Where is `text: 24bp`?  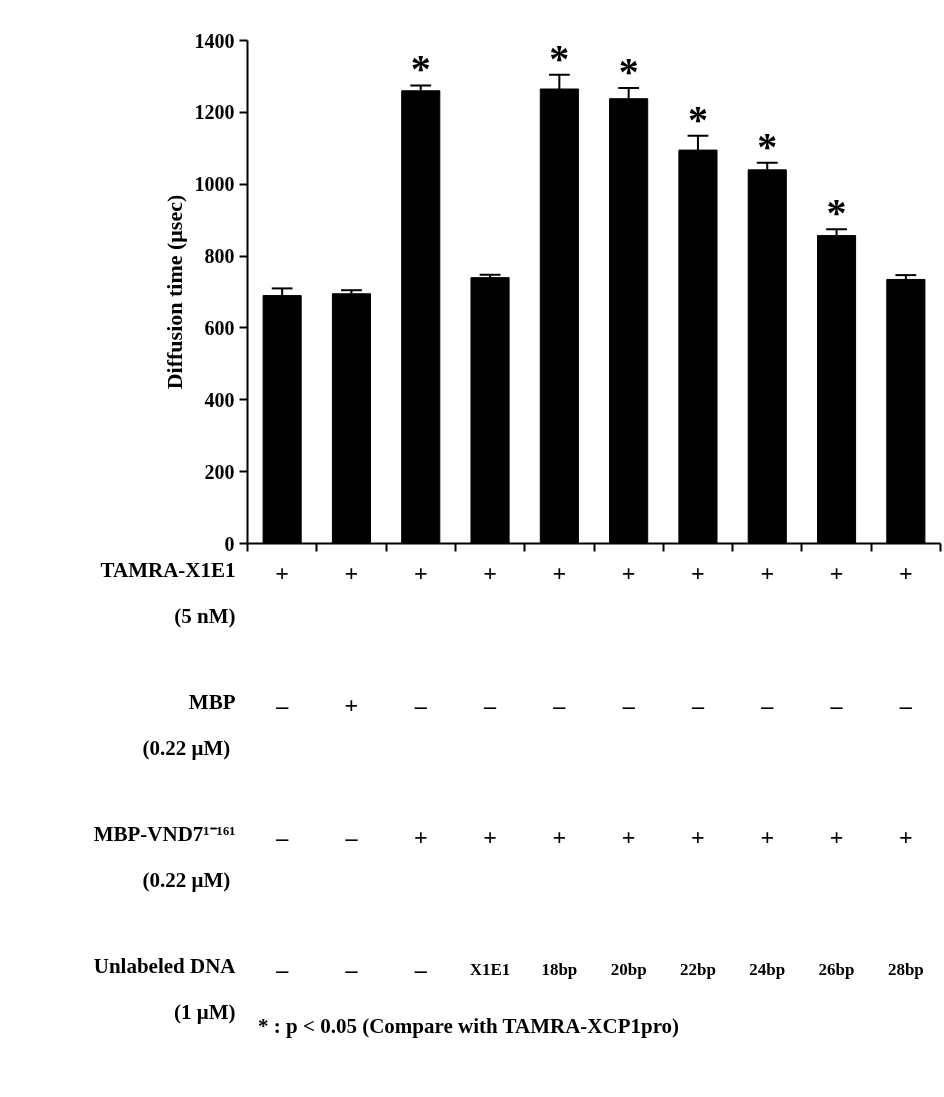
text: 24bp is located at coordinates (767, 969).